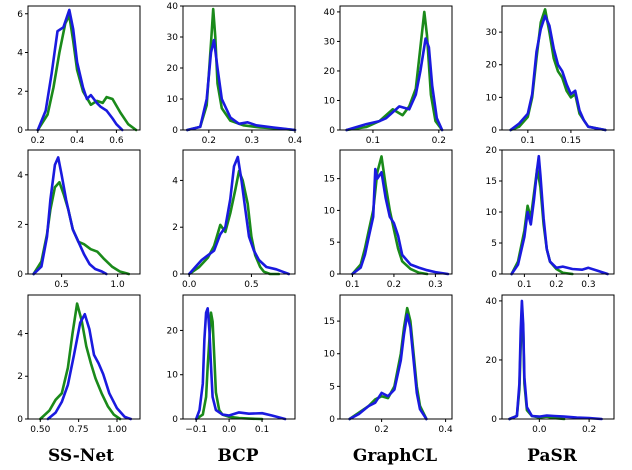 The height and width of the screenshot is (470, 632). I want to click on panel-1-1: 0.0 0.5 0 2 4, so click(234, 219).